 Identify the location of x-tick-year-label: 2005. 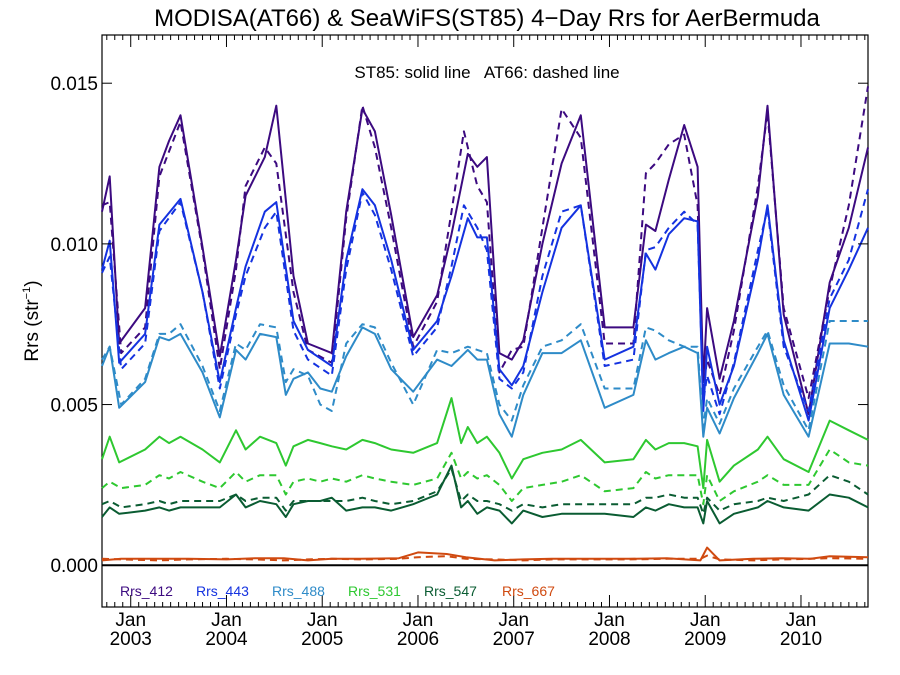
(322, 639).